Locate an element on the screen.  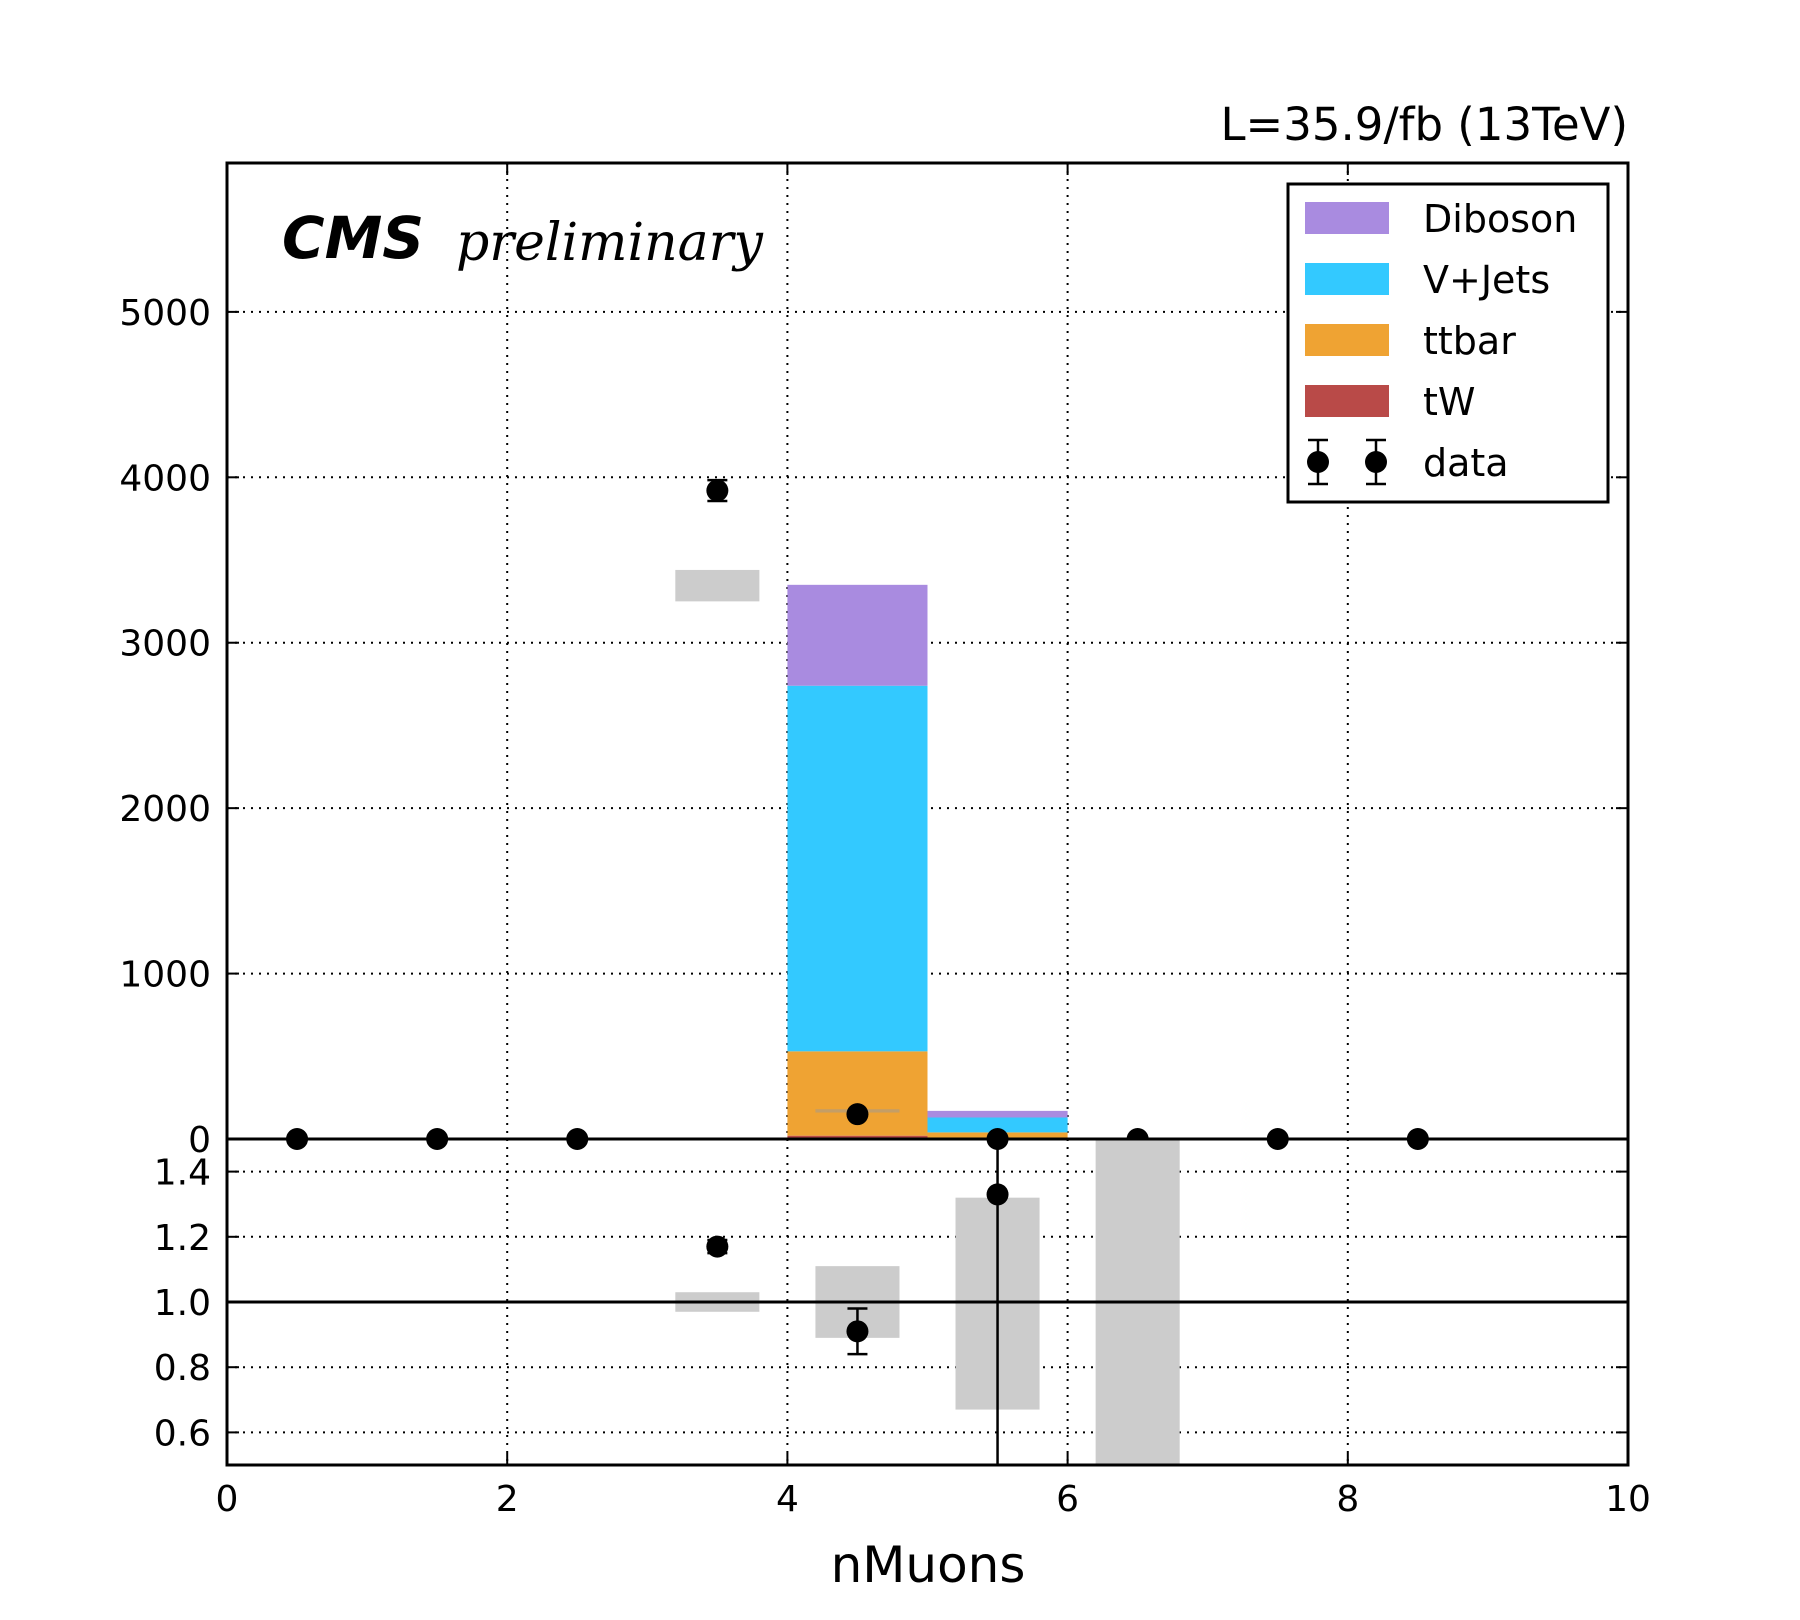
x-axis-label: nMuons is located at coordinates (928, 1565).